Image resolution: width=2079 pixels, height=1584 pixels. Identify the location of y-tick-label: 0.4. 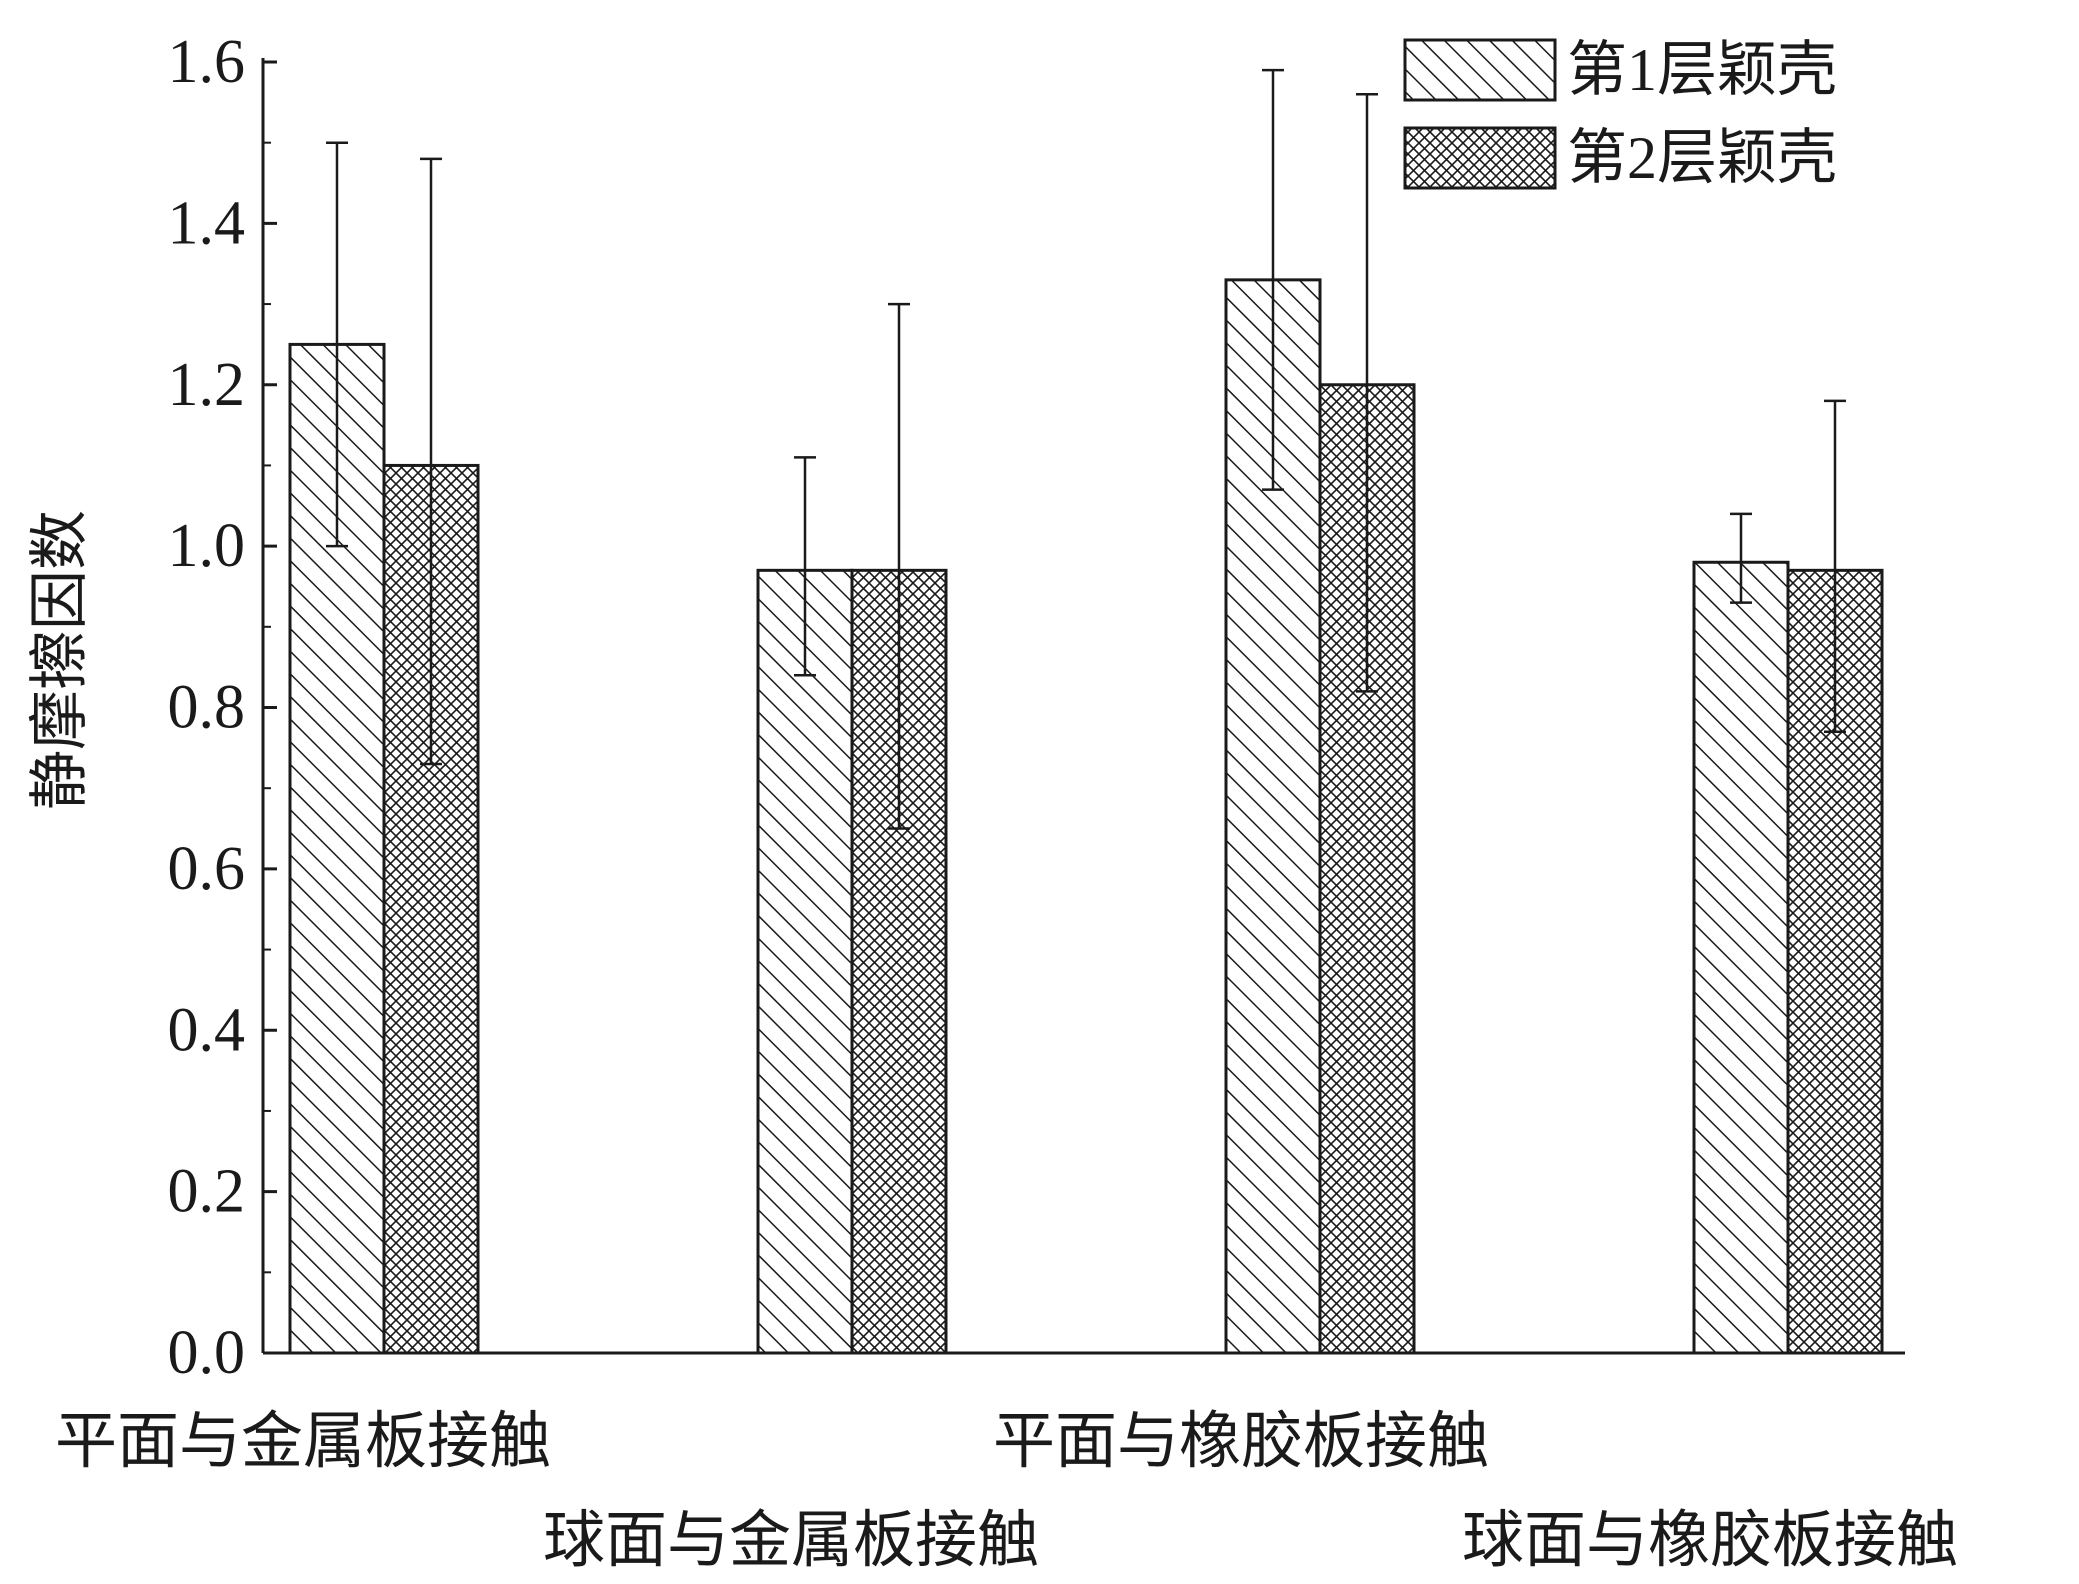
(207, 1030).